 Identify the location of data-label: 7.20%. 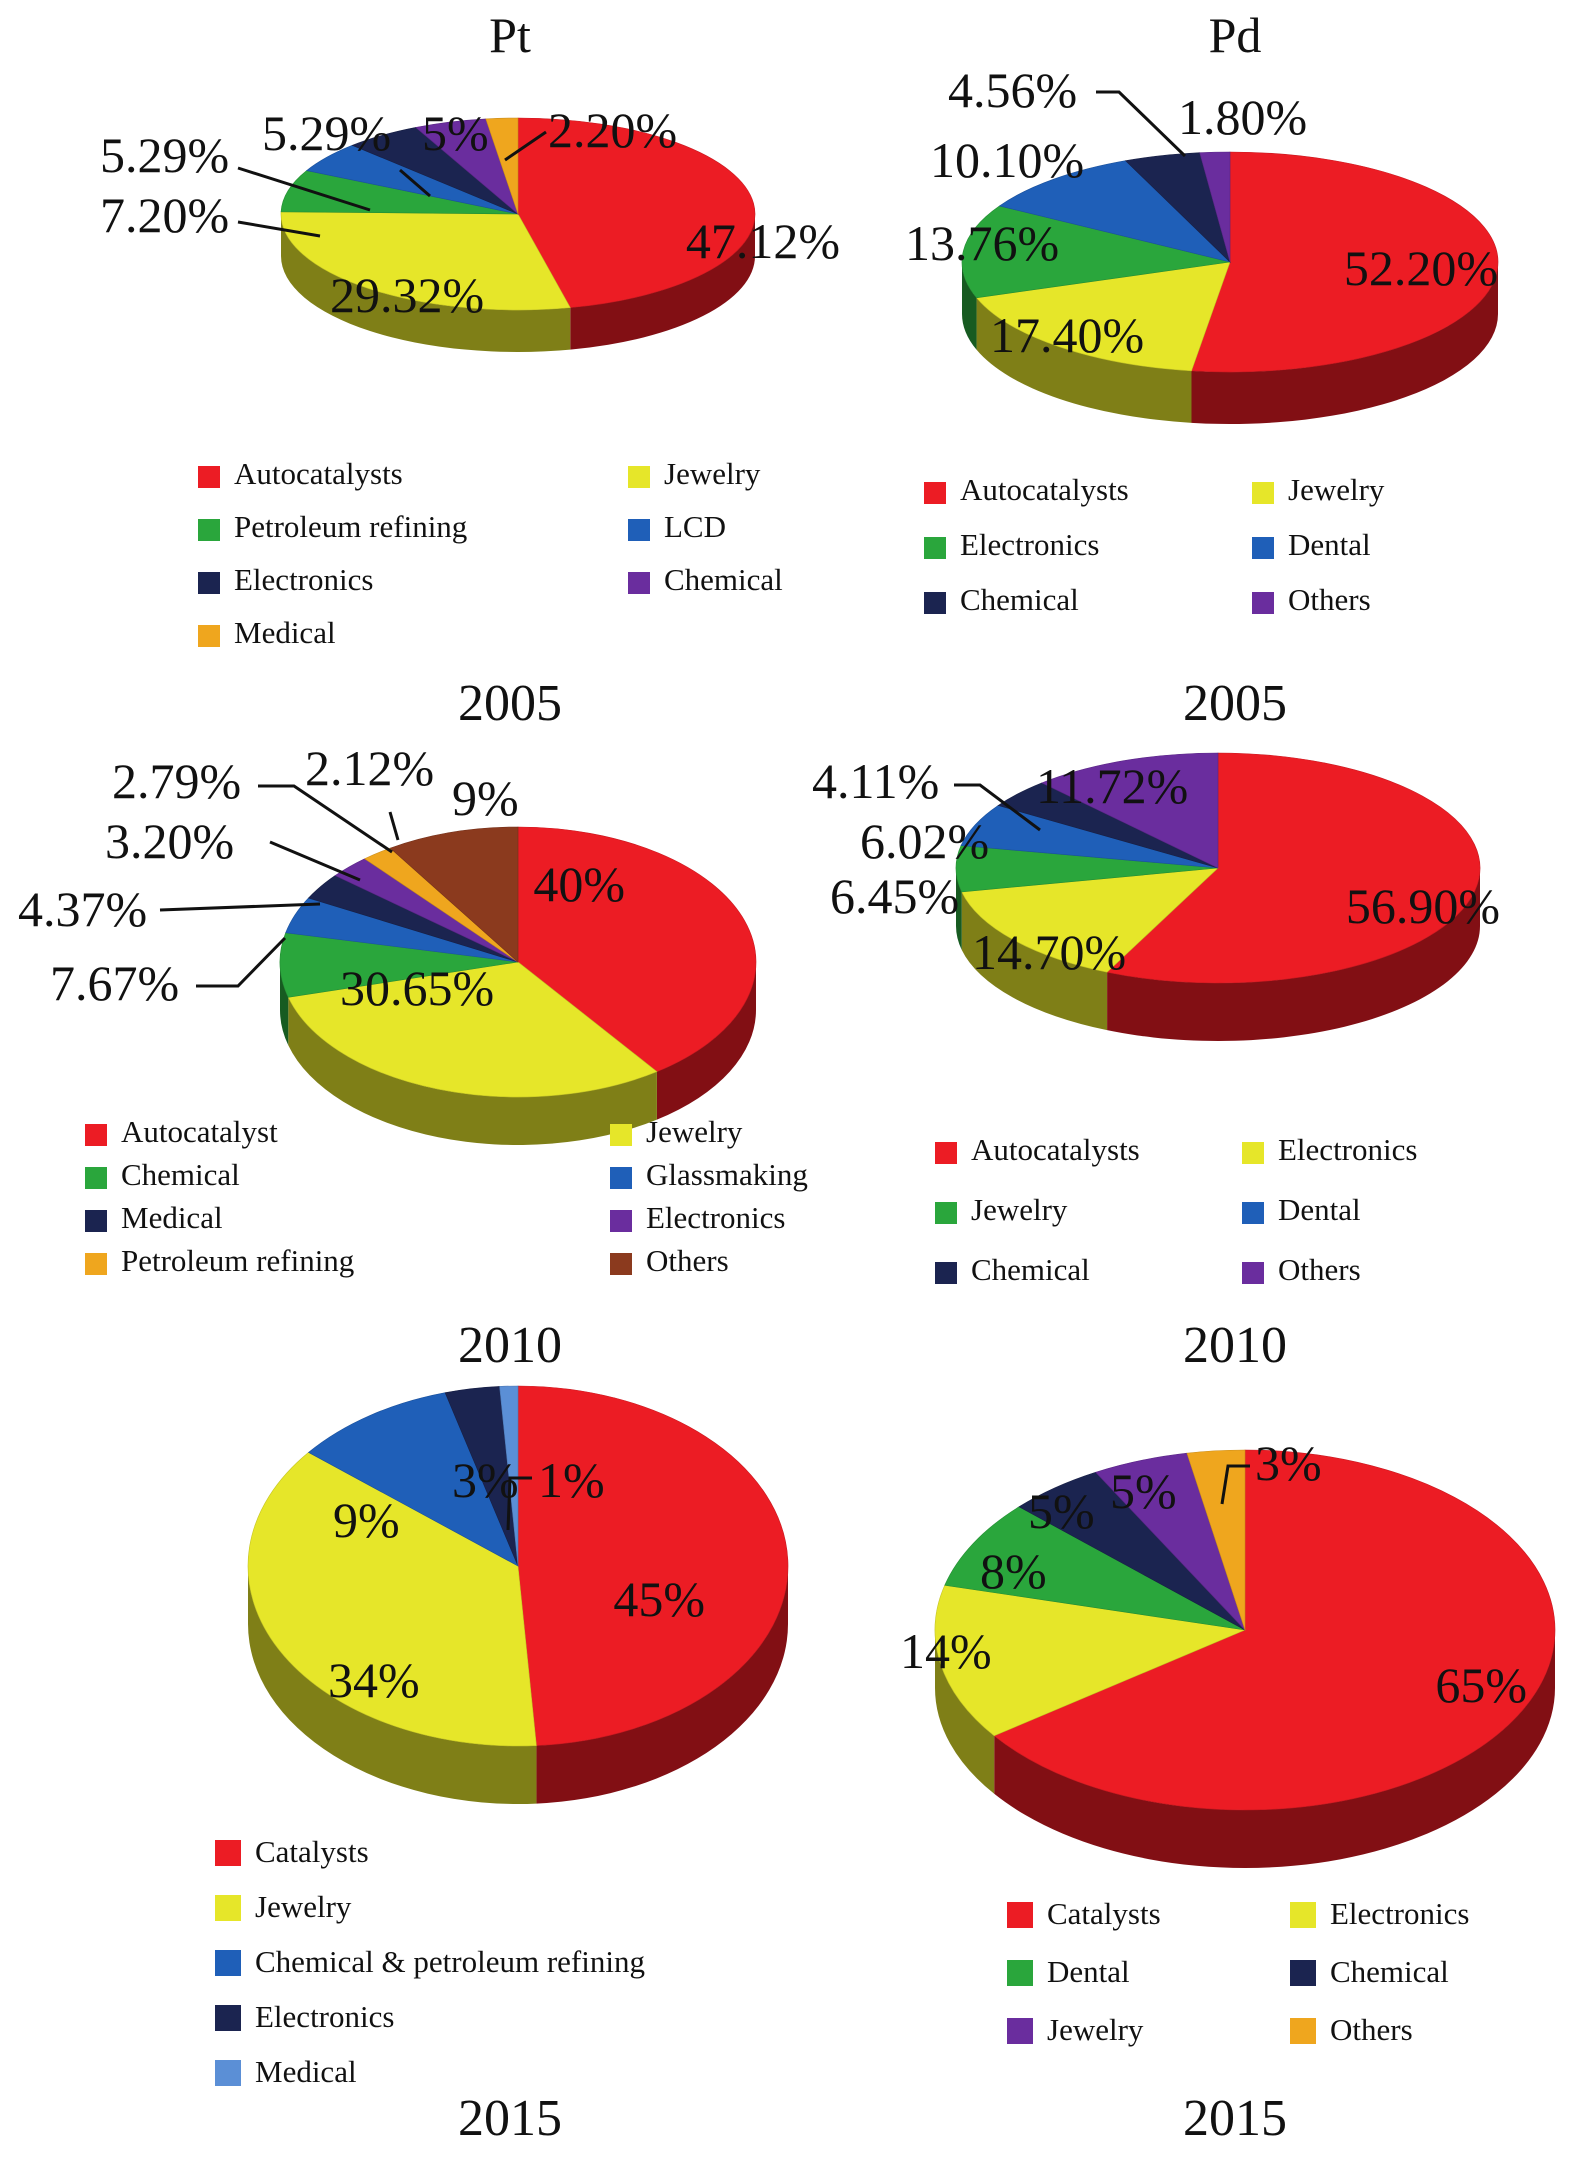
(164, 215).